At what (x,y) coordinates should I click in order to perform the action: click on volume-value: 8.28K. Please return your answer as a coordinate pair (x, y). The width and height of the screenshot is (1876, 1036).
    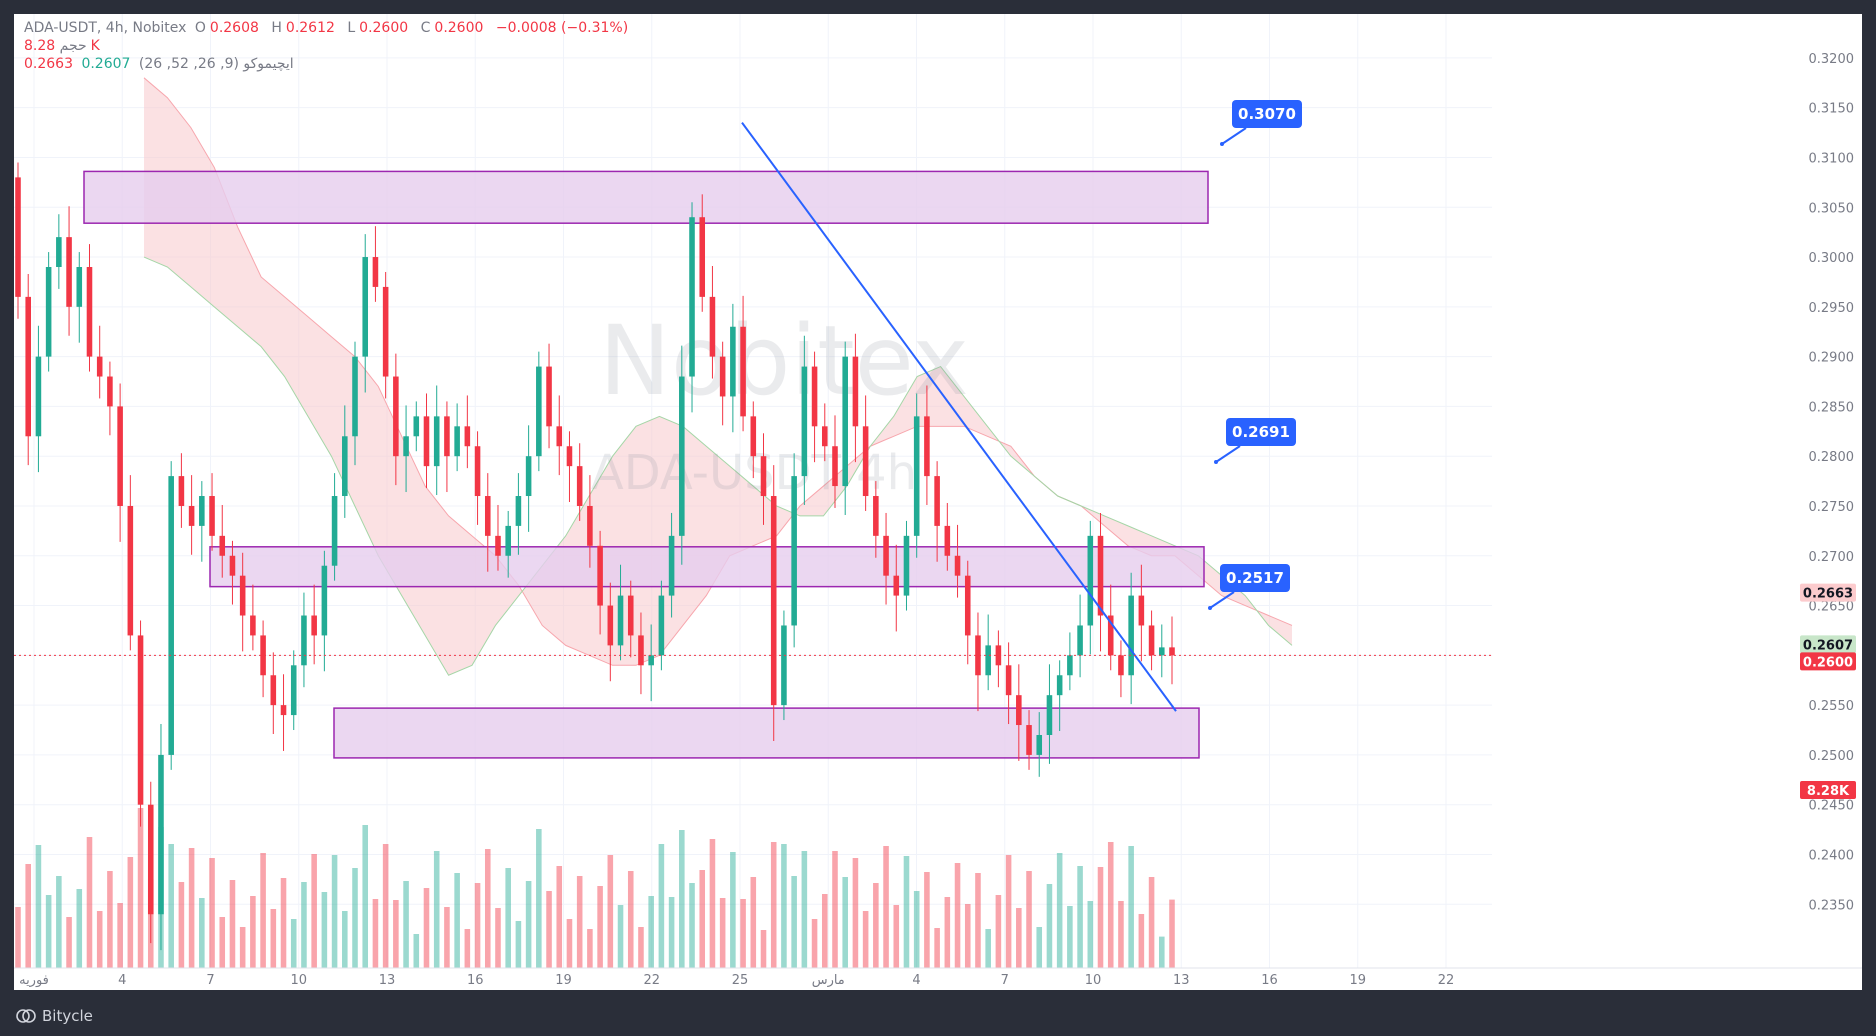
    Looking at the image, I should click on (62, 46).